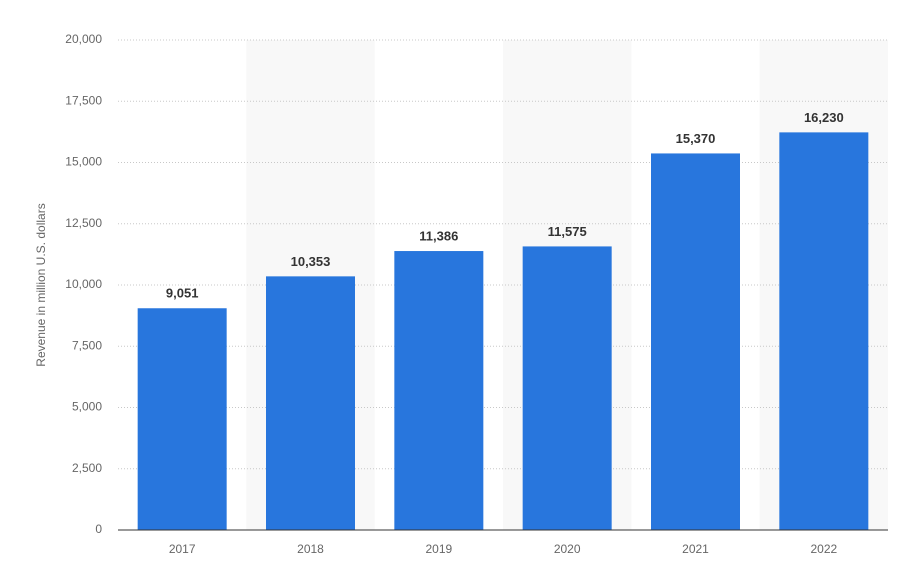  Describe the element at coordinates (83, 284) in the screenshot. I see `y-tick-label: 10,000` at that location.